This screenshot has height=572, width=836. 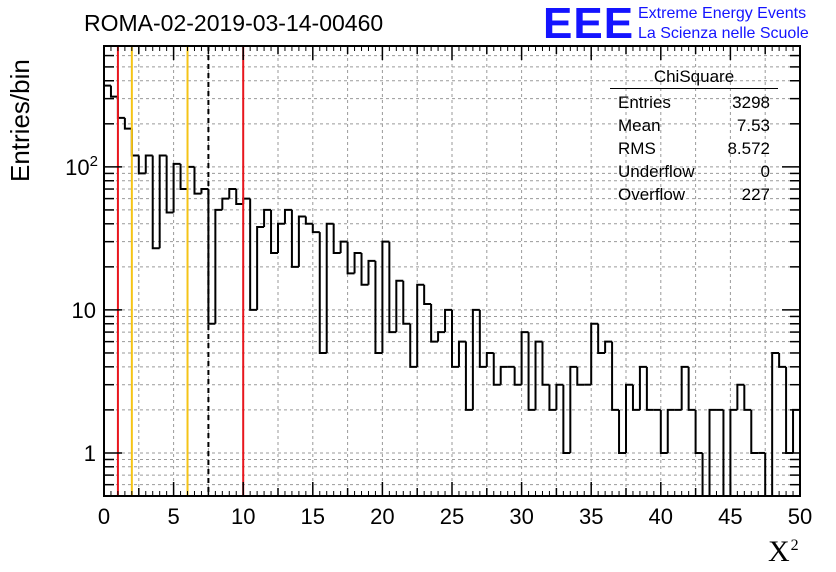 What do you see at coordinates (694, 194) in the screenshot?
I see `stats-row-overflow: Overflow 227` at bounding box center [694, 194].